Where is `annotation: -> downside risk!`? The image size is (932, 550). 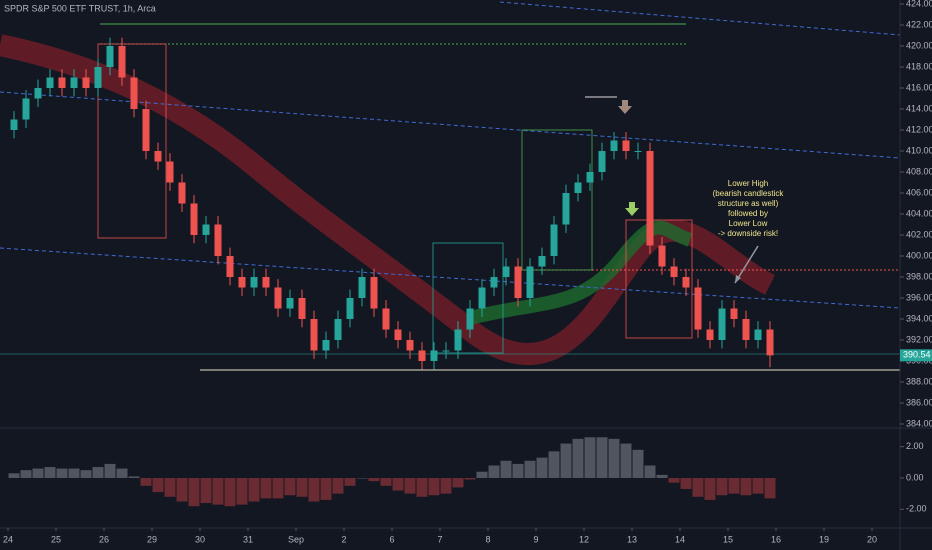
annotation: -> downside risk! is located at coordinates (748, 233).